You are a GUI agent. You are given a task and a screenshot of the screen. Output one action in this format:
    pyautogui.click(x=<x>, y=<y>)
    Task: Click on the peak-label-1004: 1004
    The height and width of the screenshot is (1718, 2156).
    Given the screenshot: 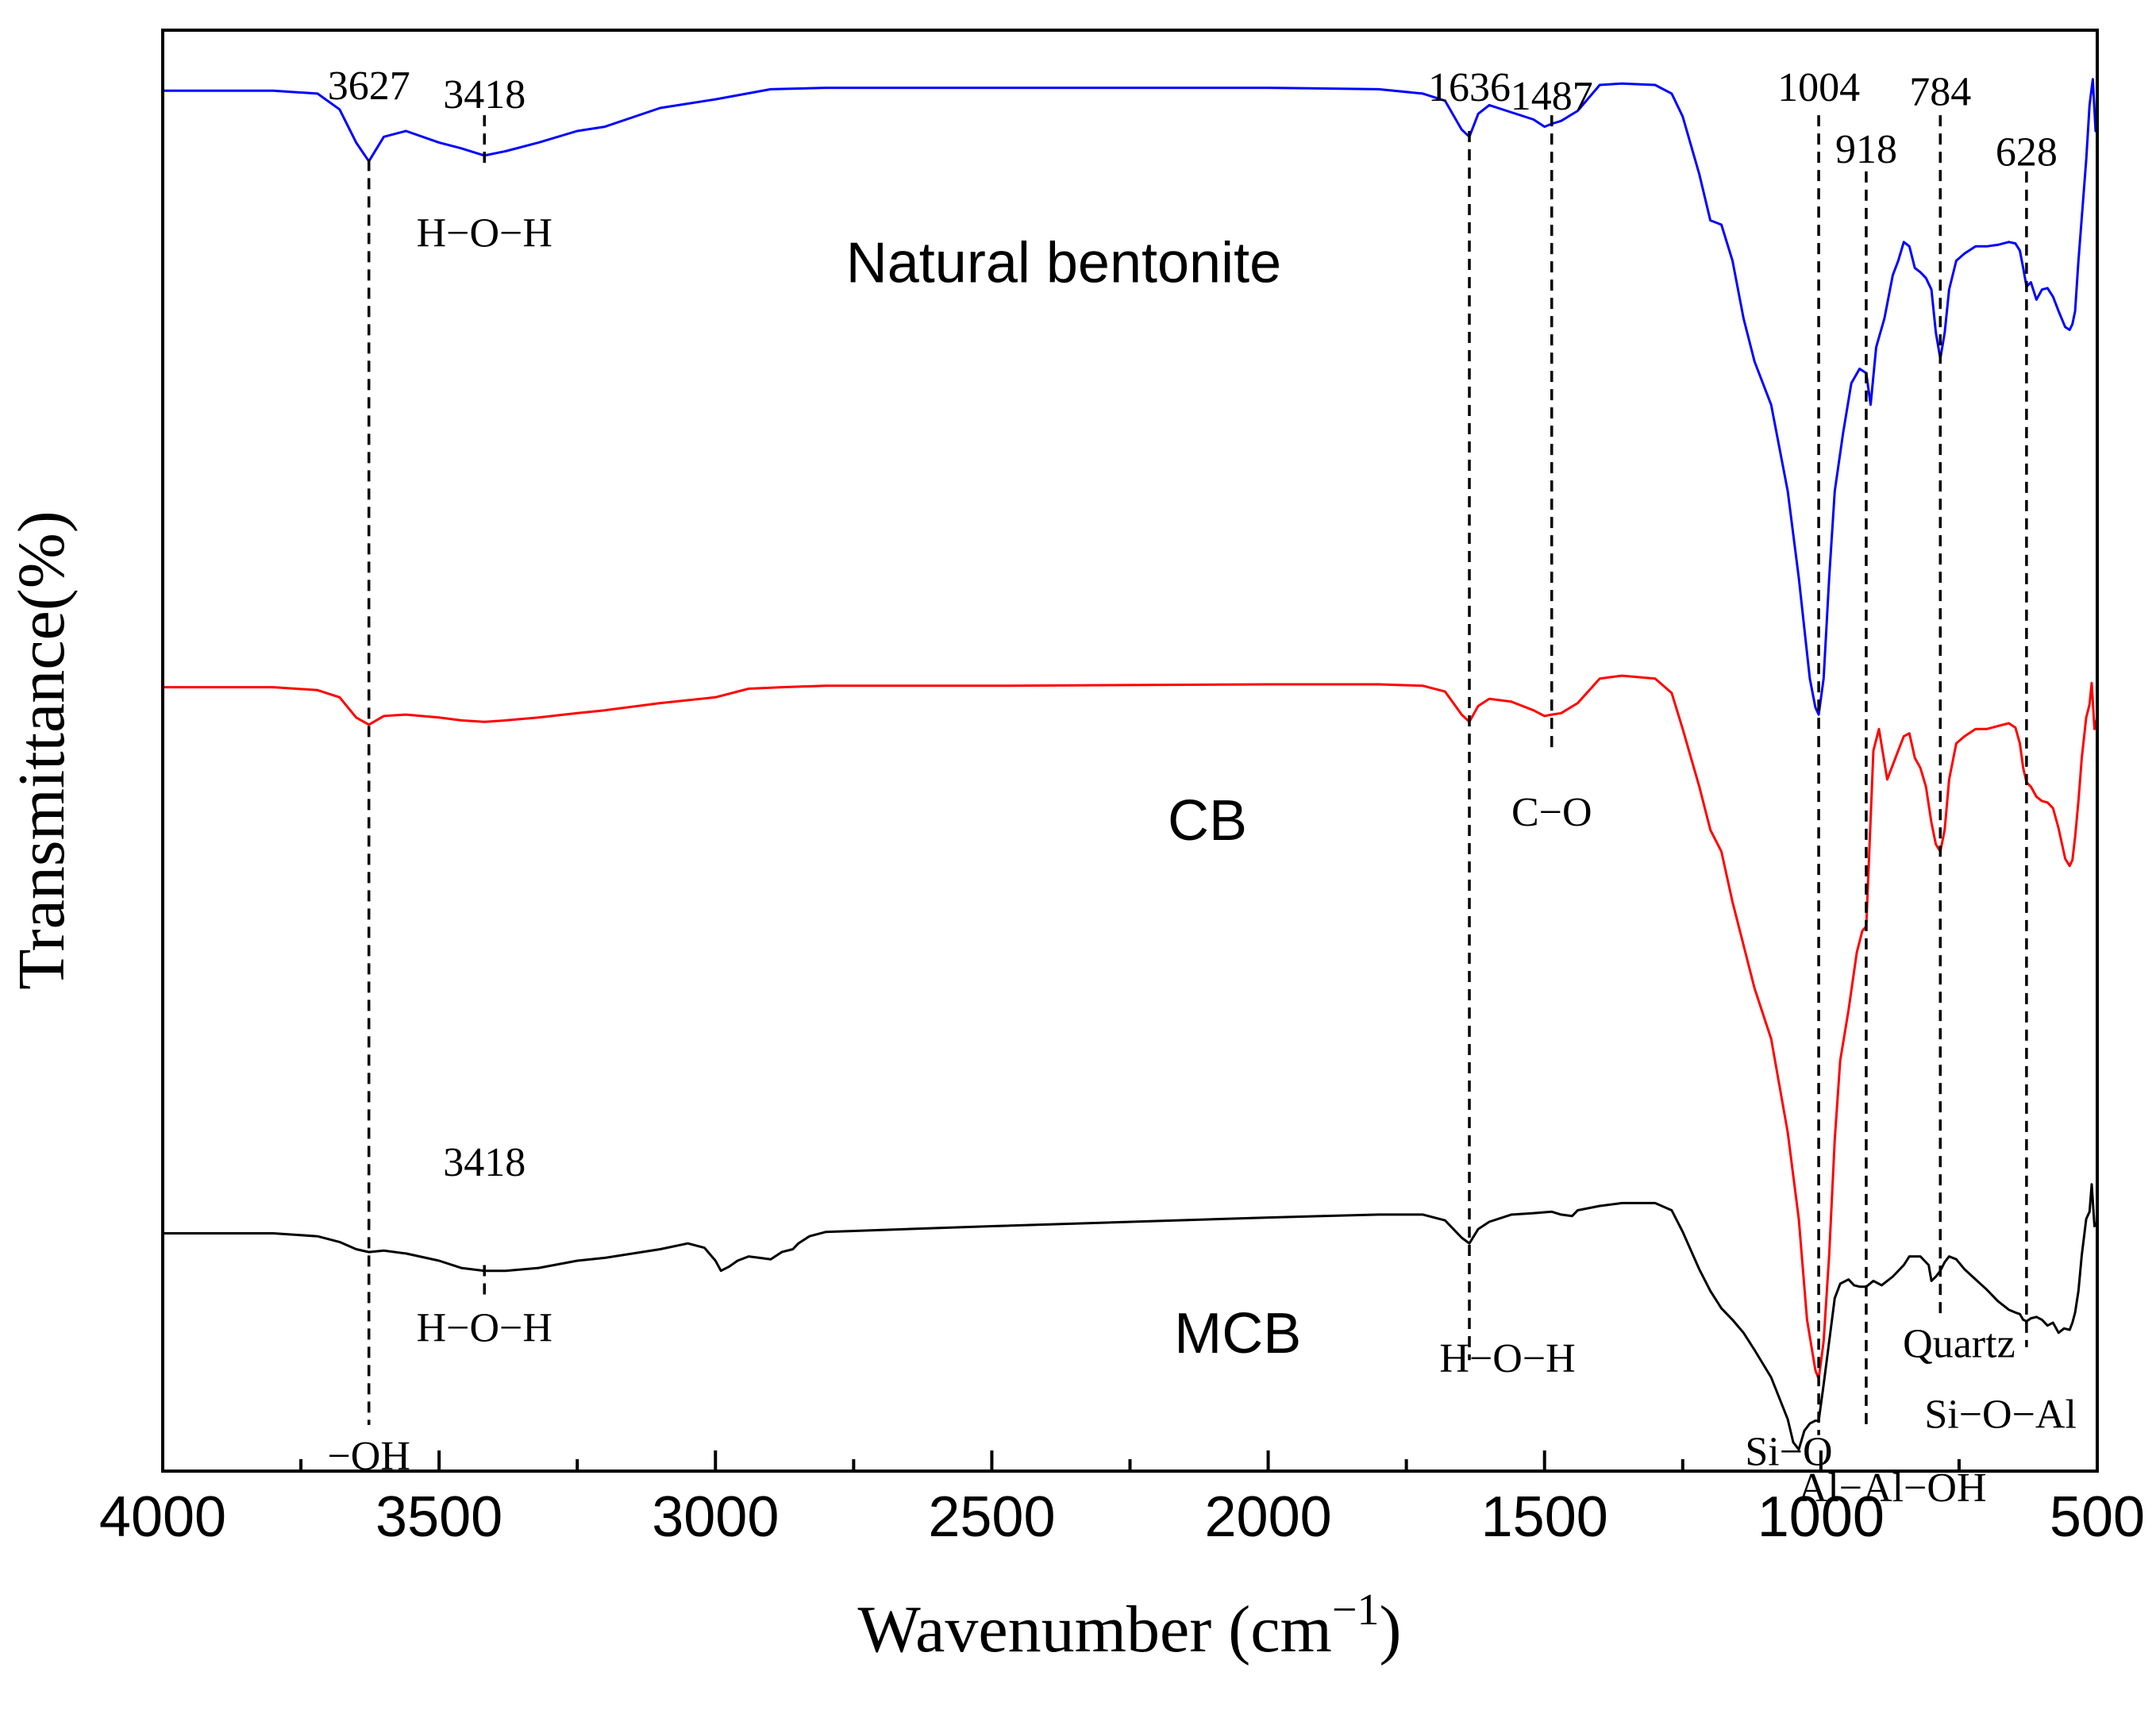 What is the action you would take?
    pyautogui.click(x=1818, y=87)
    